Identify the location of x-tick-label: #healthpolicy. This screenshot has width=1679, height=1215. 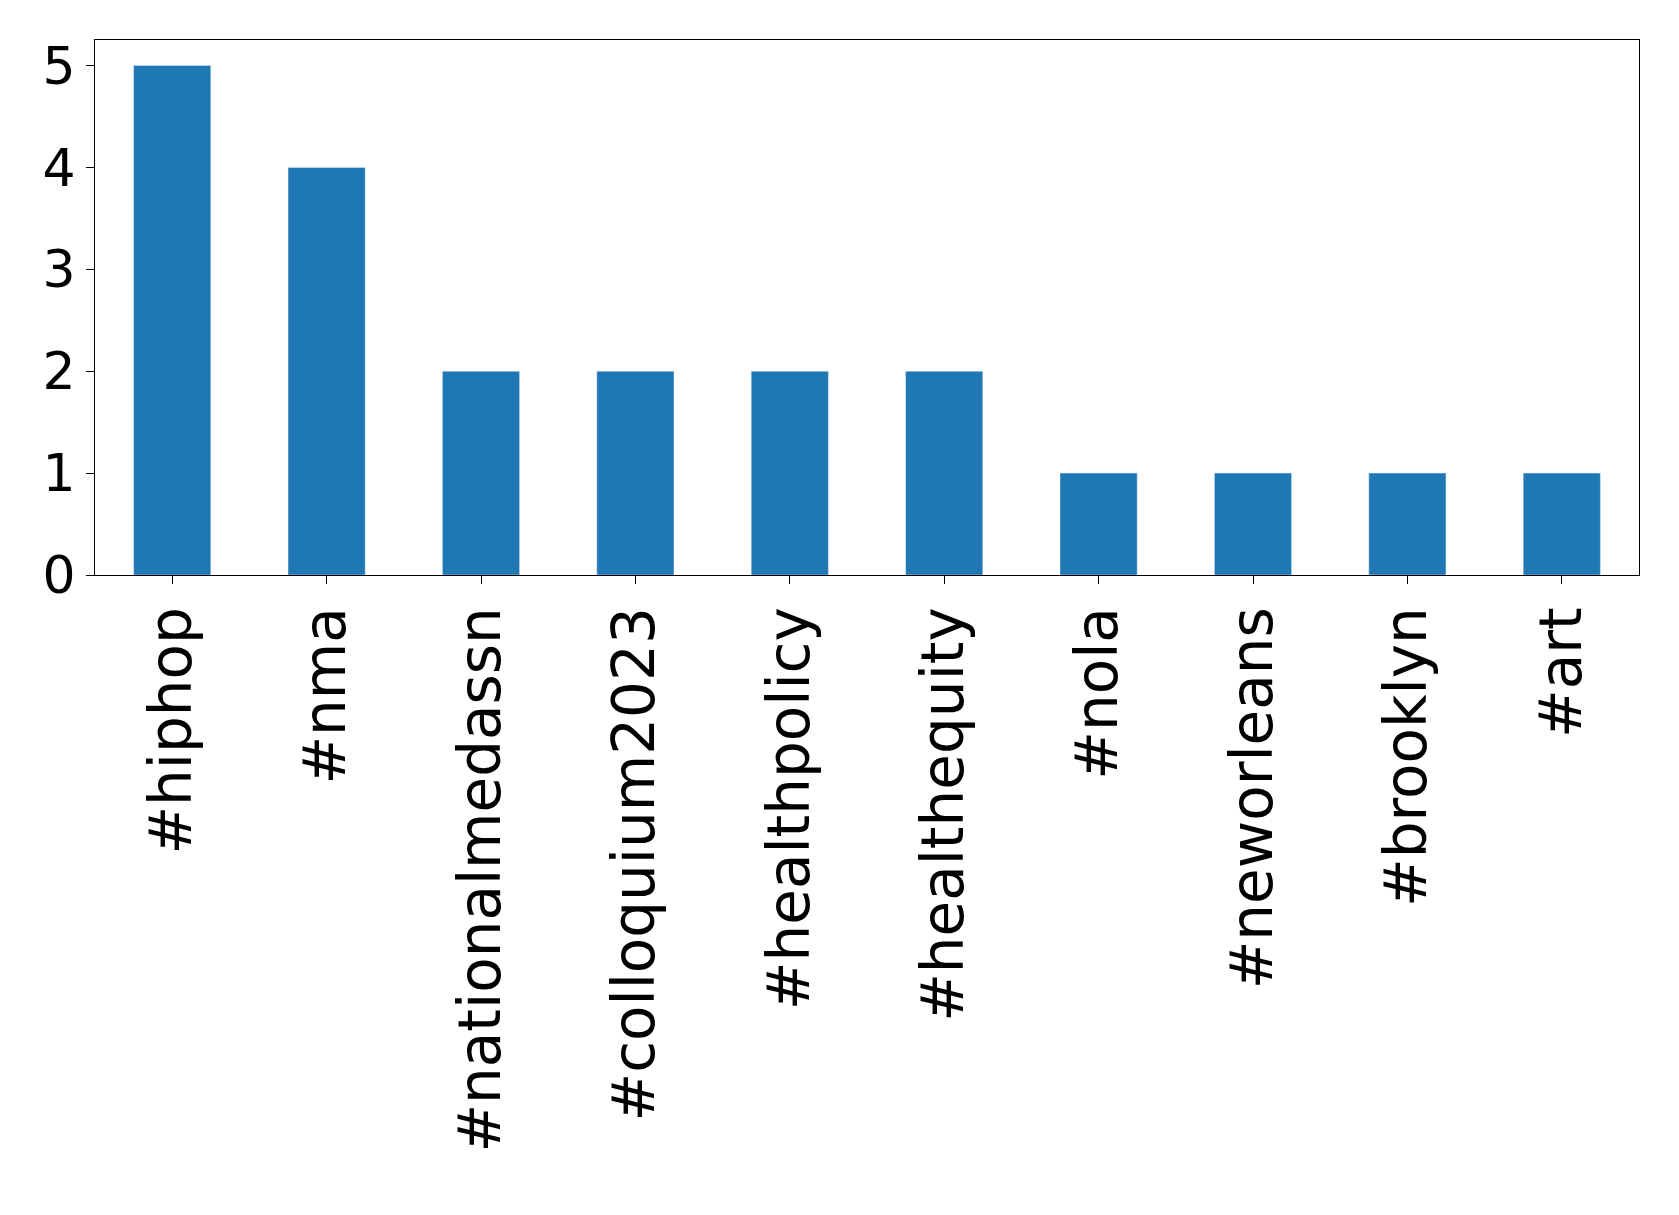
(788, 809).